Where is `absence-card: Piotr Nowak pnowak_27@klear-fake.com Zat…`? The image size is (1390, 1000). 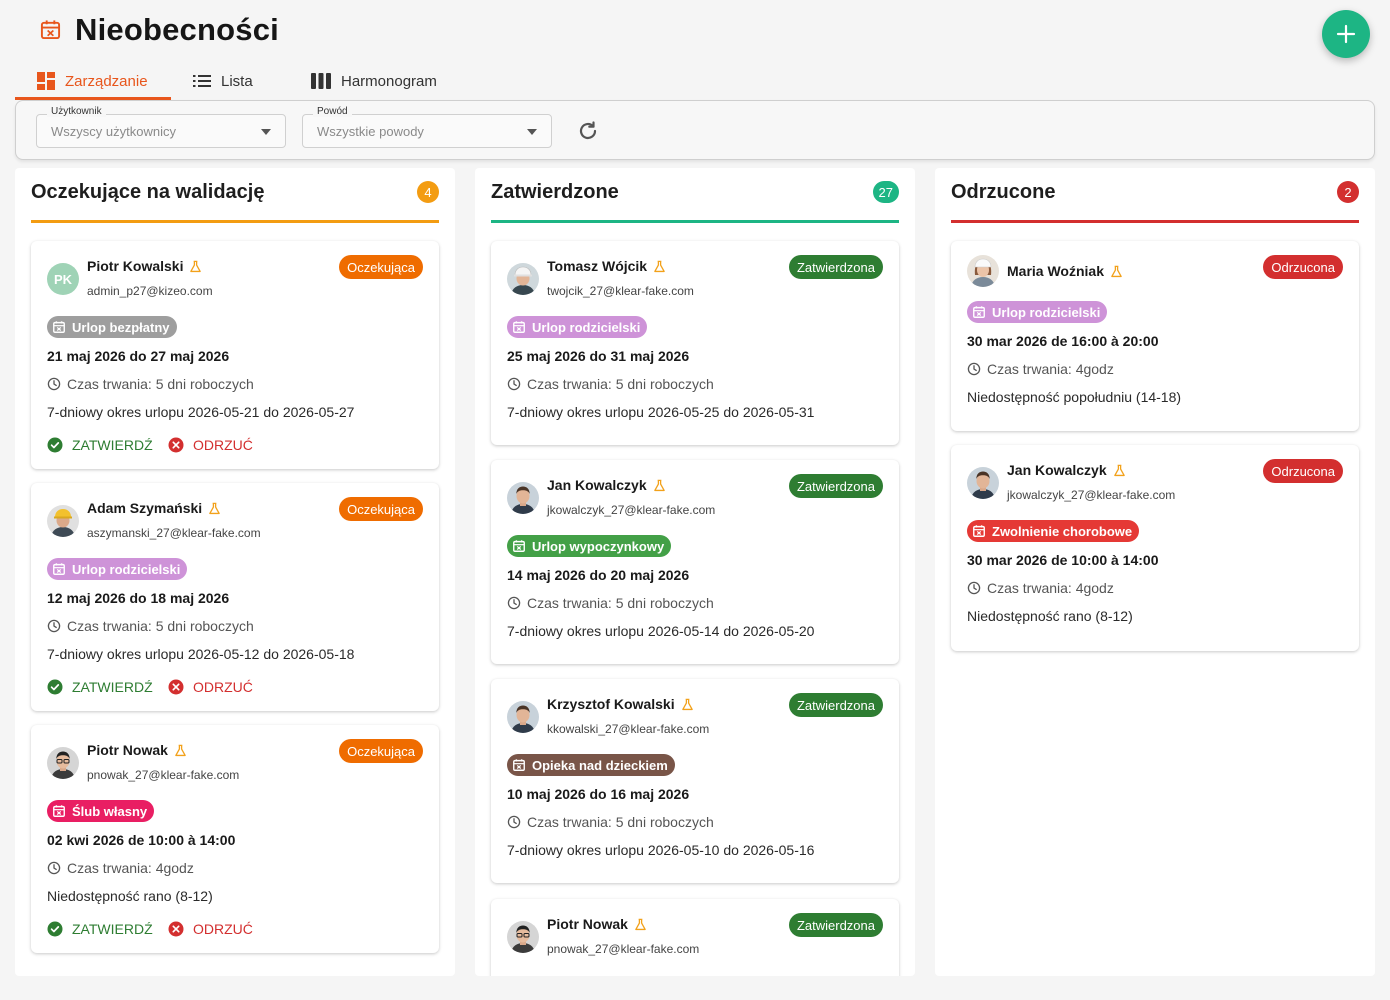 absence-card: Piotr Nowak pnowak_27@klear-fake.com Zat… is located at coordinates (695, 937).